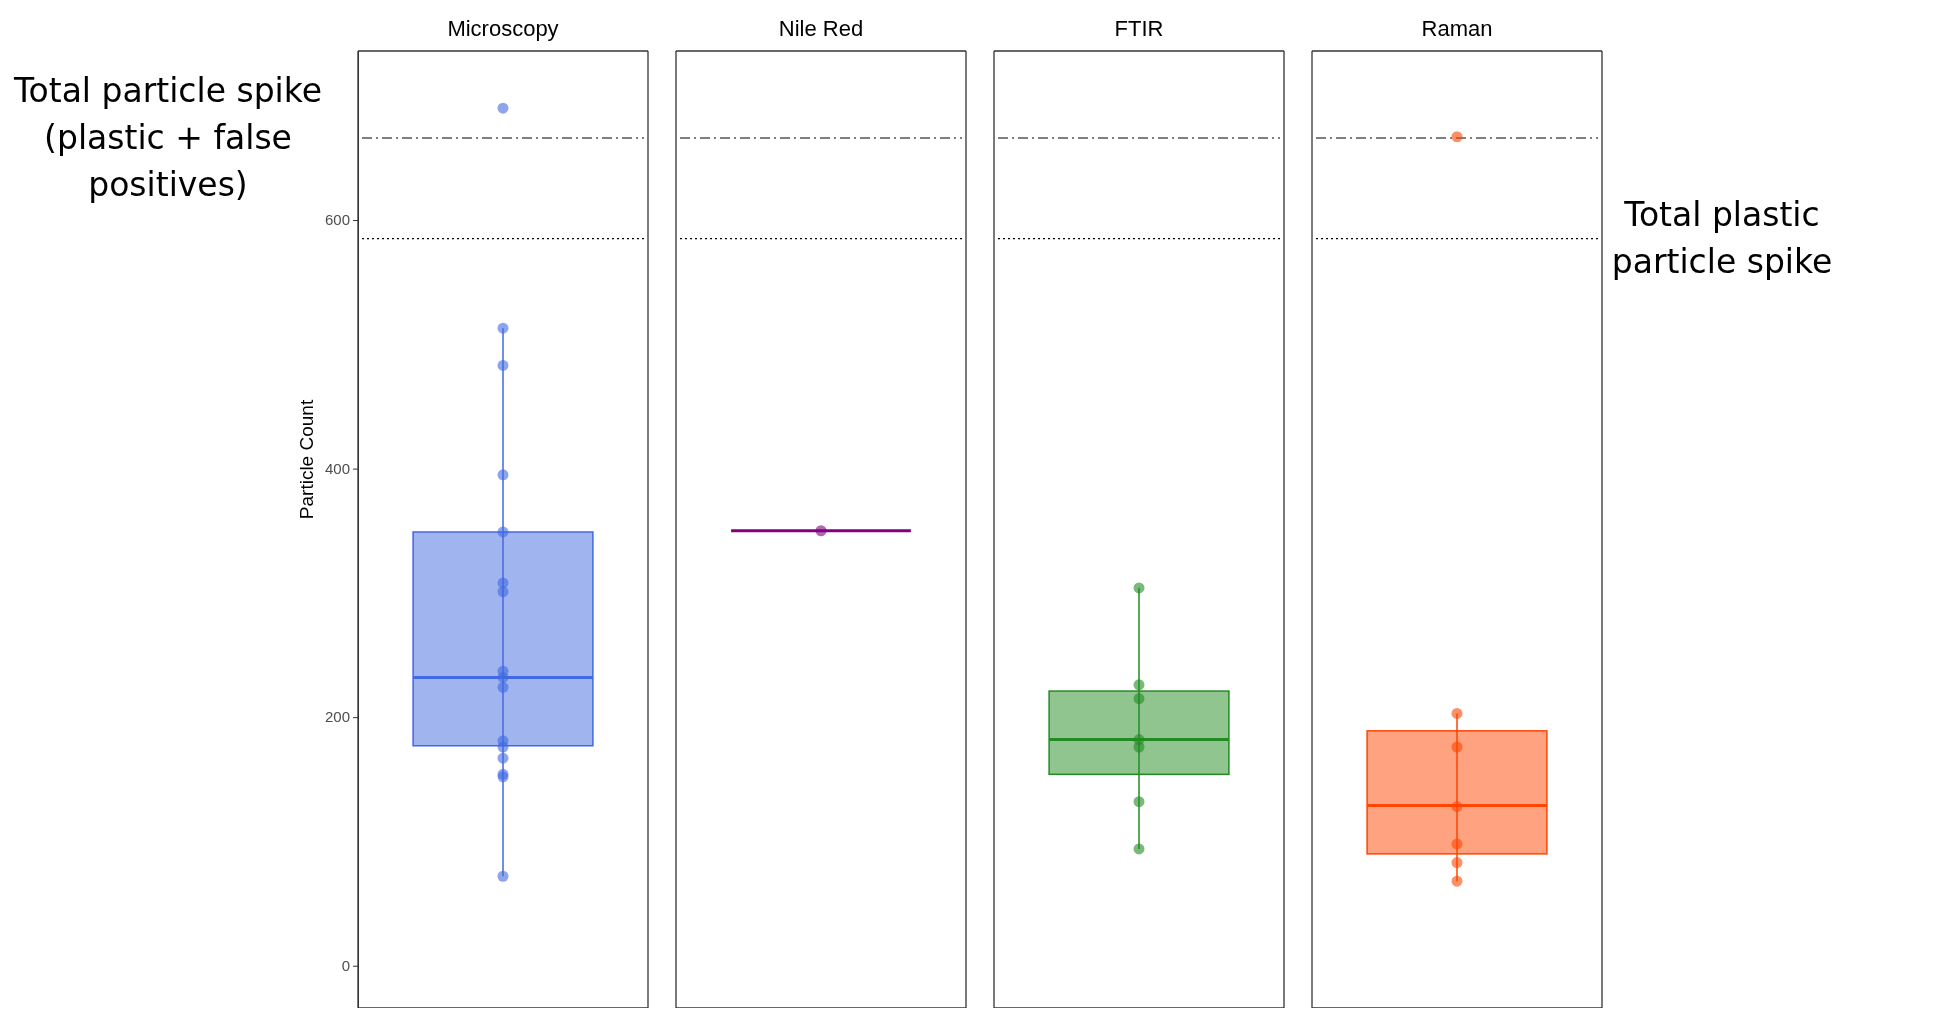 The height and width of the screenshot is (1016, 1936). Describe the element at coordinates (1139, 28) in the screenshot. I see `x-tick-label: FTIR` at that location.